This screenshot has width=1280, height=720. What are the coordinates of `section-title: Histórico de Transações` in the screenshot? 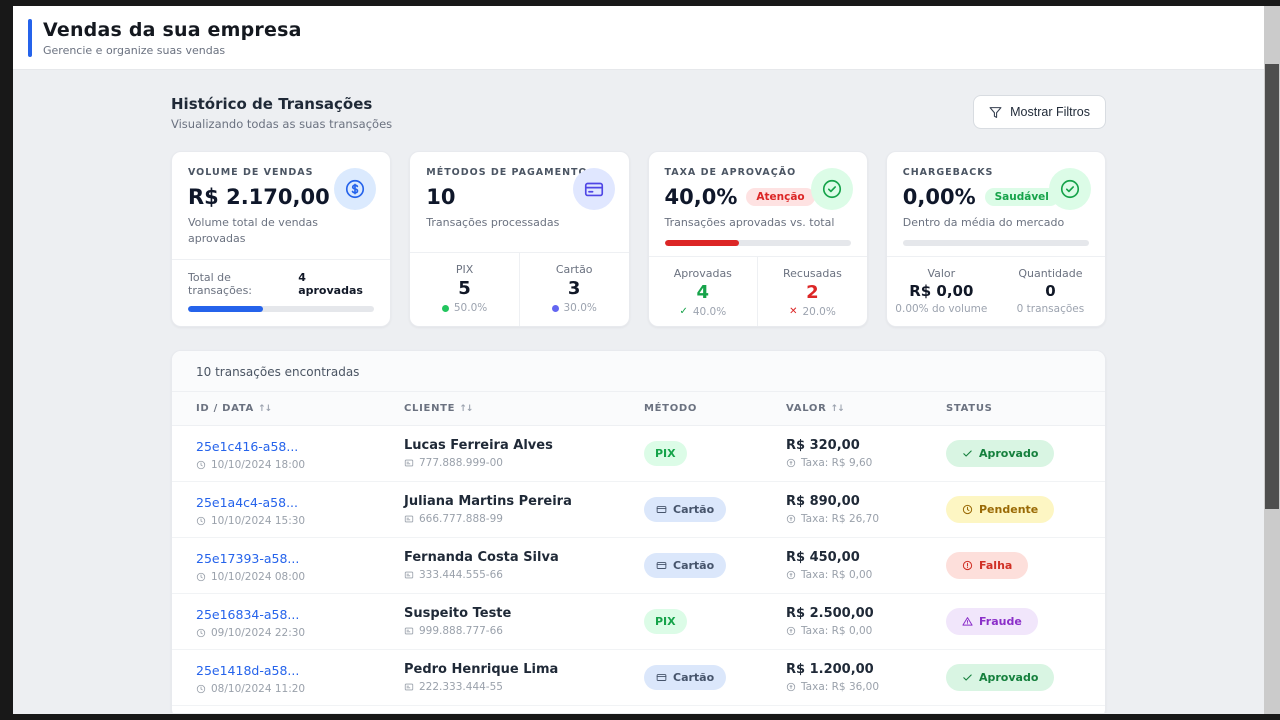 It's located at (272, 104).